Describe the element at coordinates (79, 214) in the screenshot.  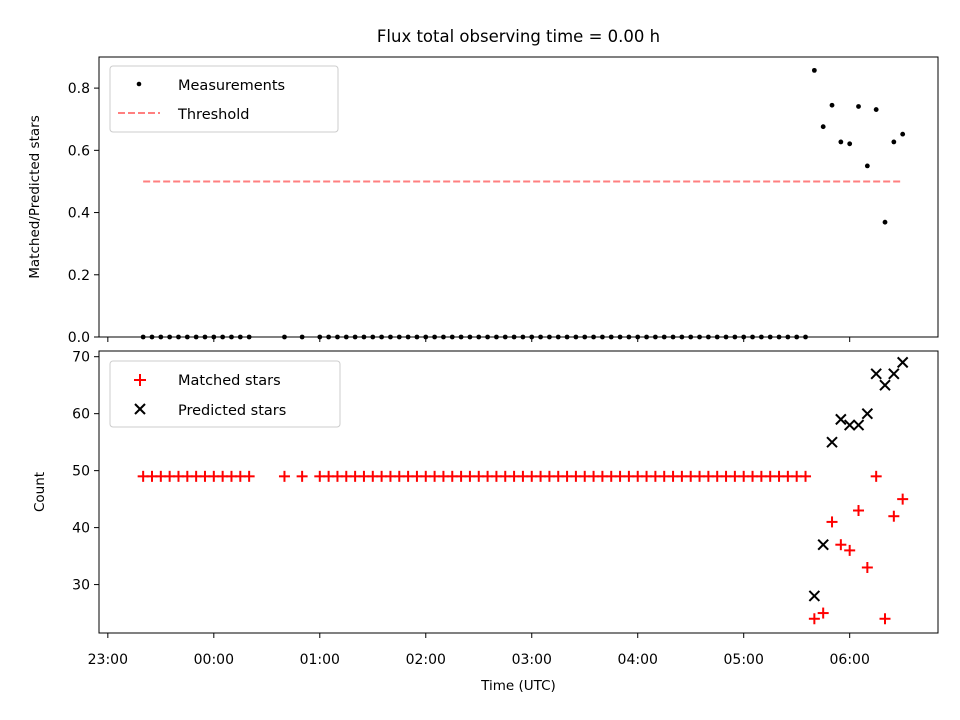
I see `top-y-tick-label: 0.4` at that location.